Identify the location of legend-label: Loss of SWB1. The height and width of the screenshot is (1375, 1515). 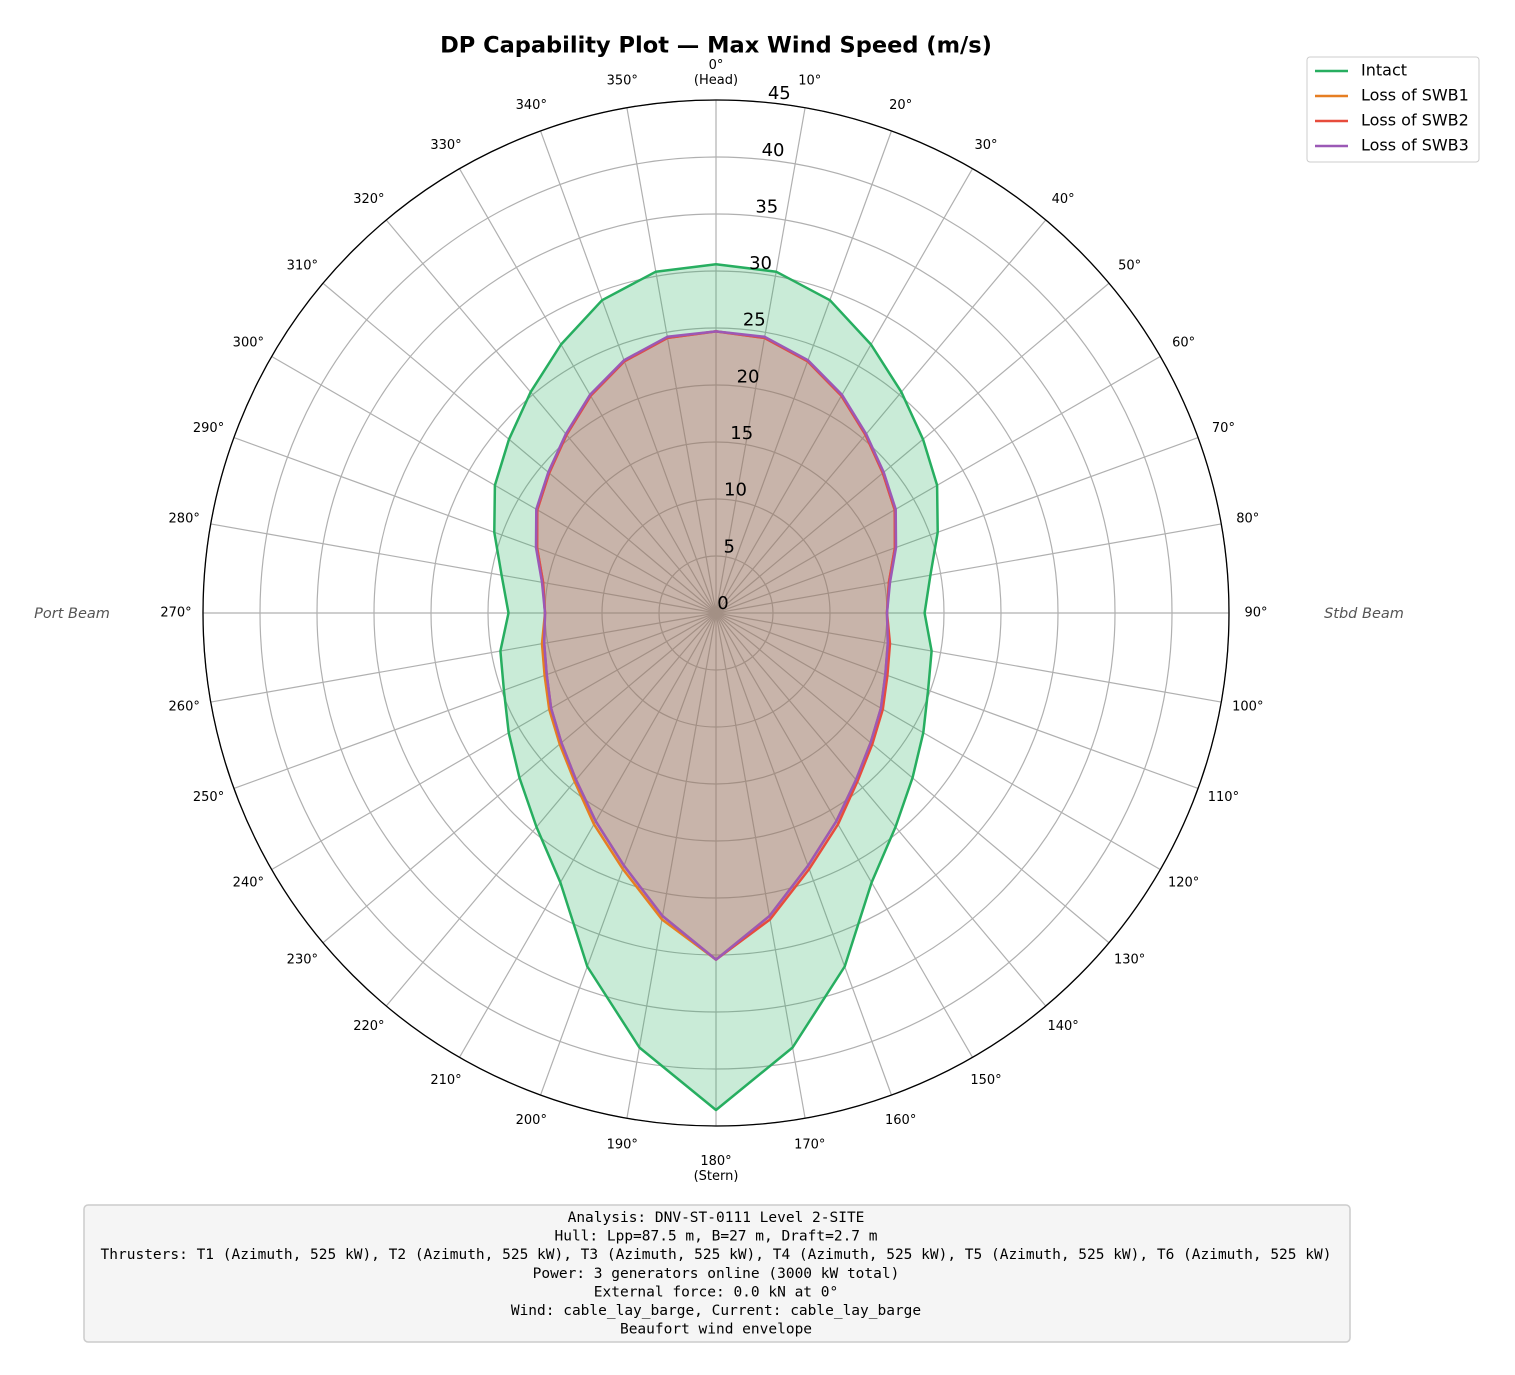
(1415, 95).